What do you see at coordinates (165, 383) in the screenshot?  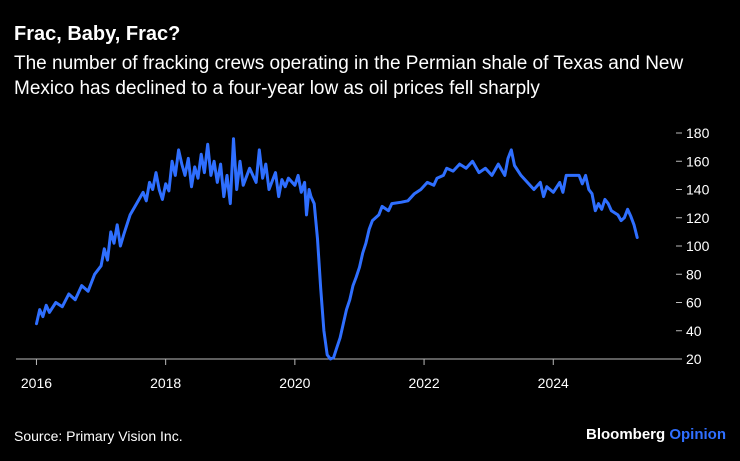 I see `x-tick-label: 2018` at bounding box center [165, 383].